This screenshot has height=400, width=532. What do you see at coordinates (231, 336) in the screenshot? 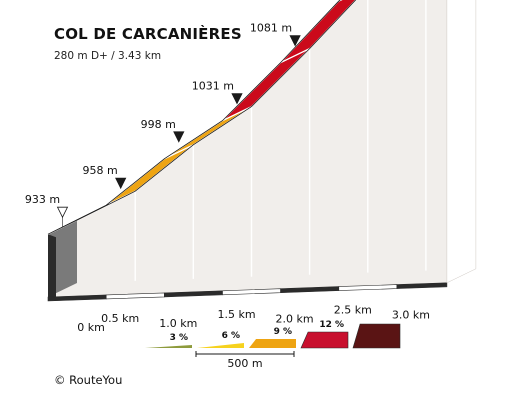
I see `legend-label: 6 %` at bounding box center [231, 336].